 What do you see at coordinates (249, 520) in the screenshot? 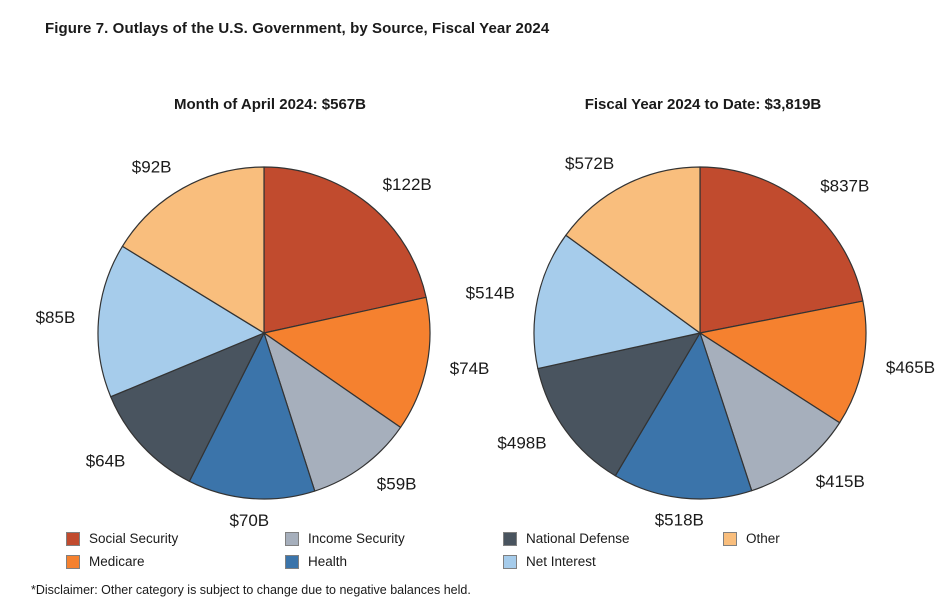
I see `slice-value-label-health: $70B` at bounding box center [249, 520].